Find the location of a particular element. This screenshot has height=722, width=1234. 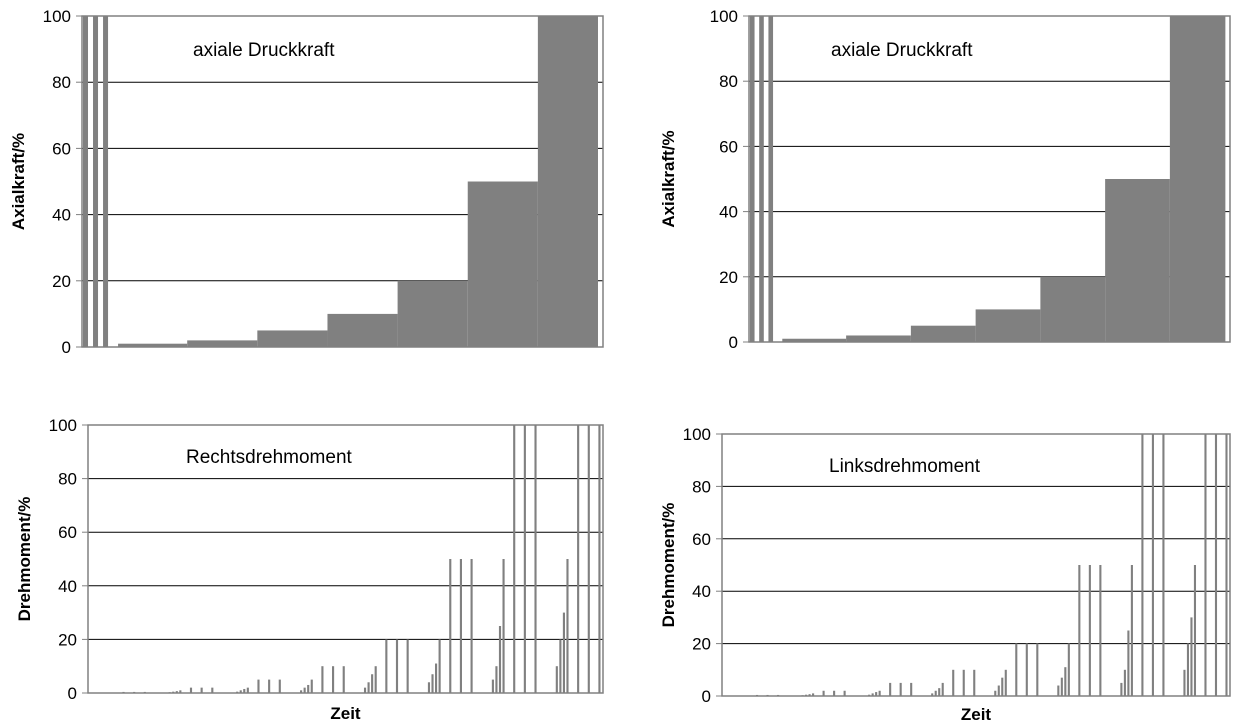

series-annotation: Linksdrehmoment is located at coordinates (905, 466).